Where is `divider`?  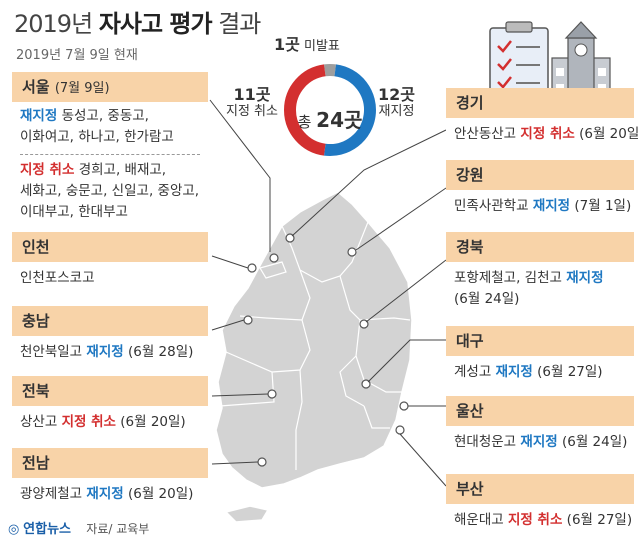
divider is located at coordinates (110, 154).